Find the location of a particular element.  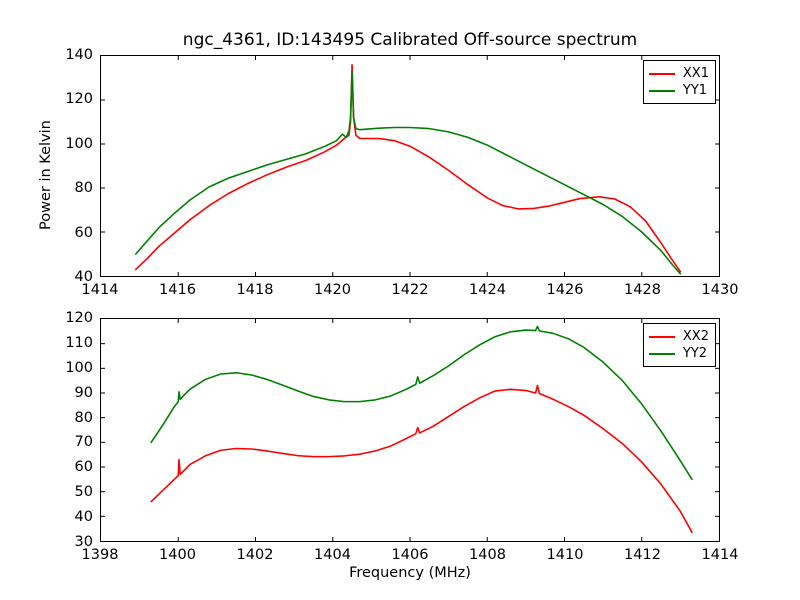

bottom-plot-x-axis-label: Frequency (MHz) is located at coordinates (410, 573).